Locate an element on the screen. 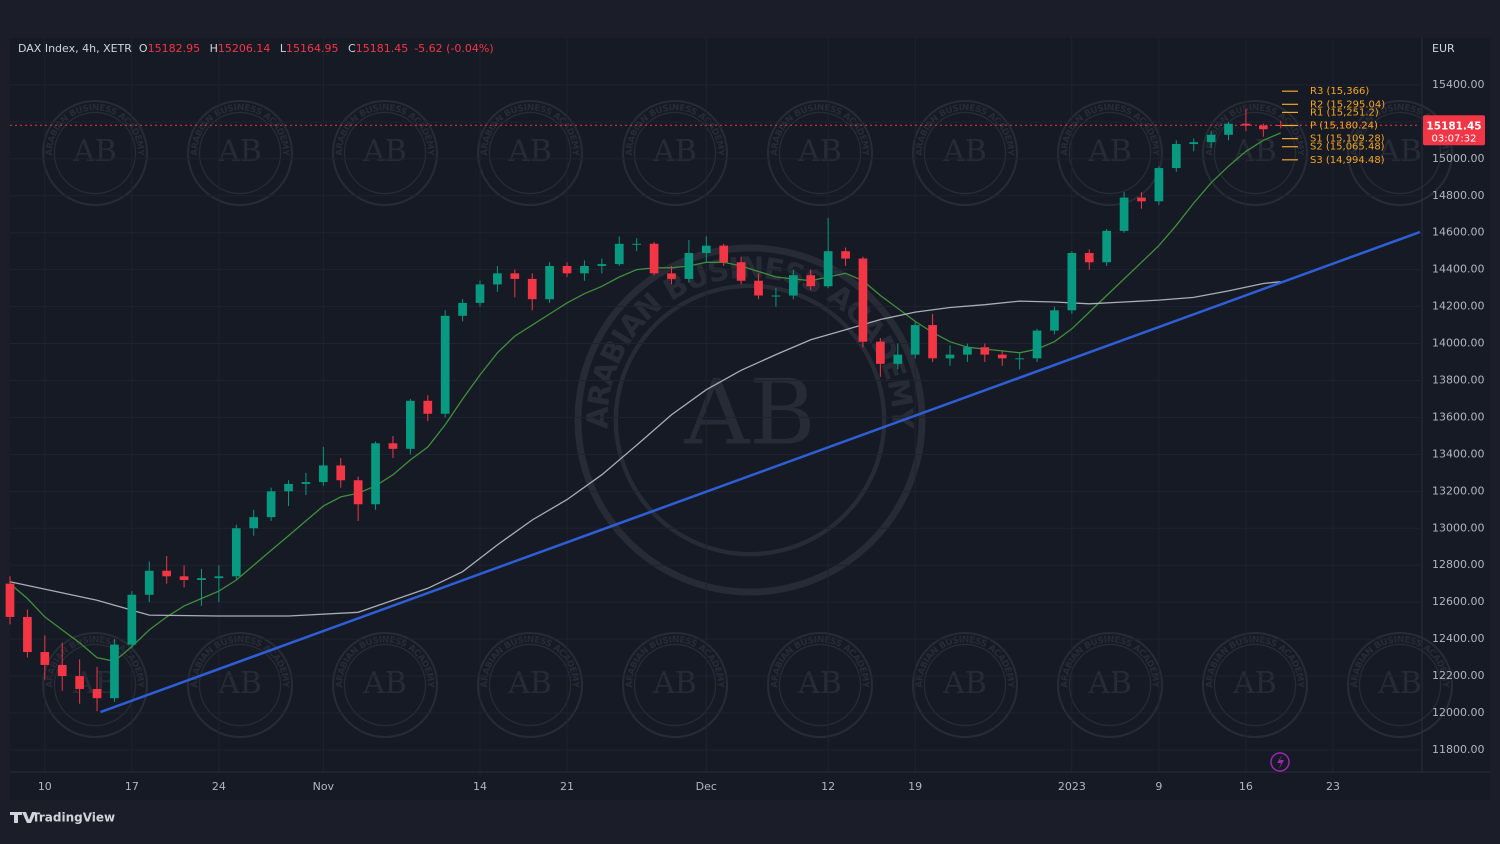  ohlc-key: H is located at coordinates (213, 48).